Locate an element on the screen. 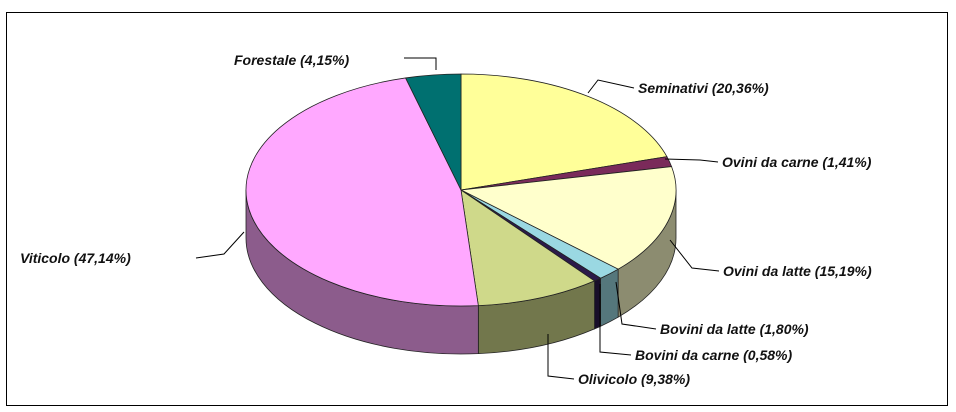 This screenshot has width=956, height=412. leader-line-bovini-da-latte is located at coordinates (636, 305).